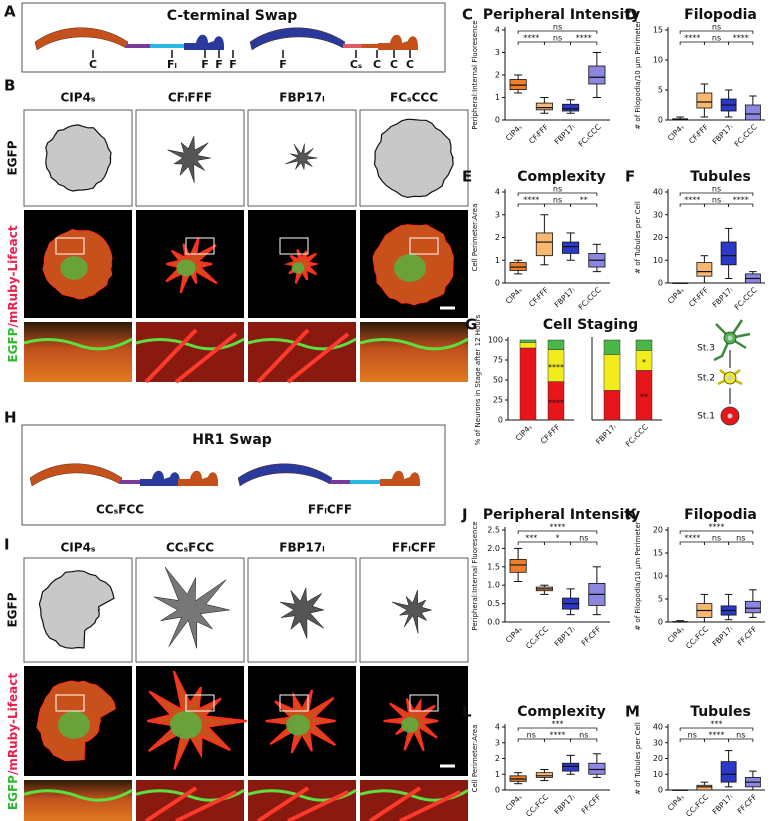  I want to click on y-tick-label: 15, so click(658, 553).